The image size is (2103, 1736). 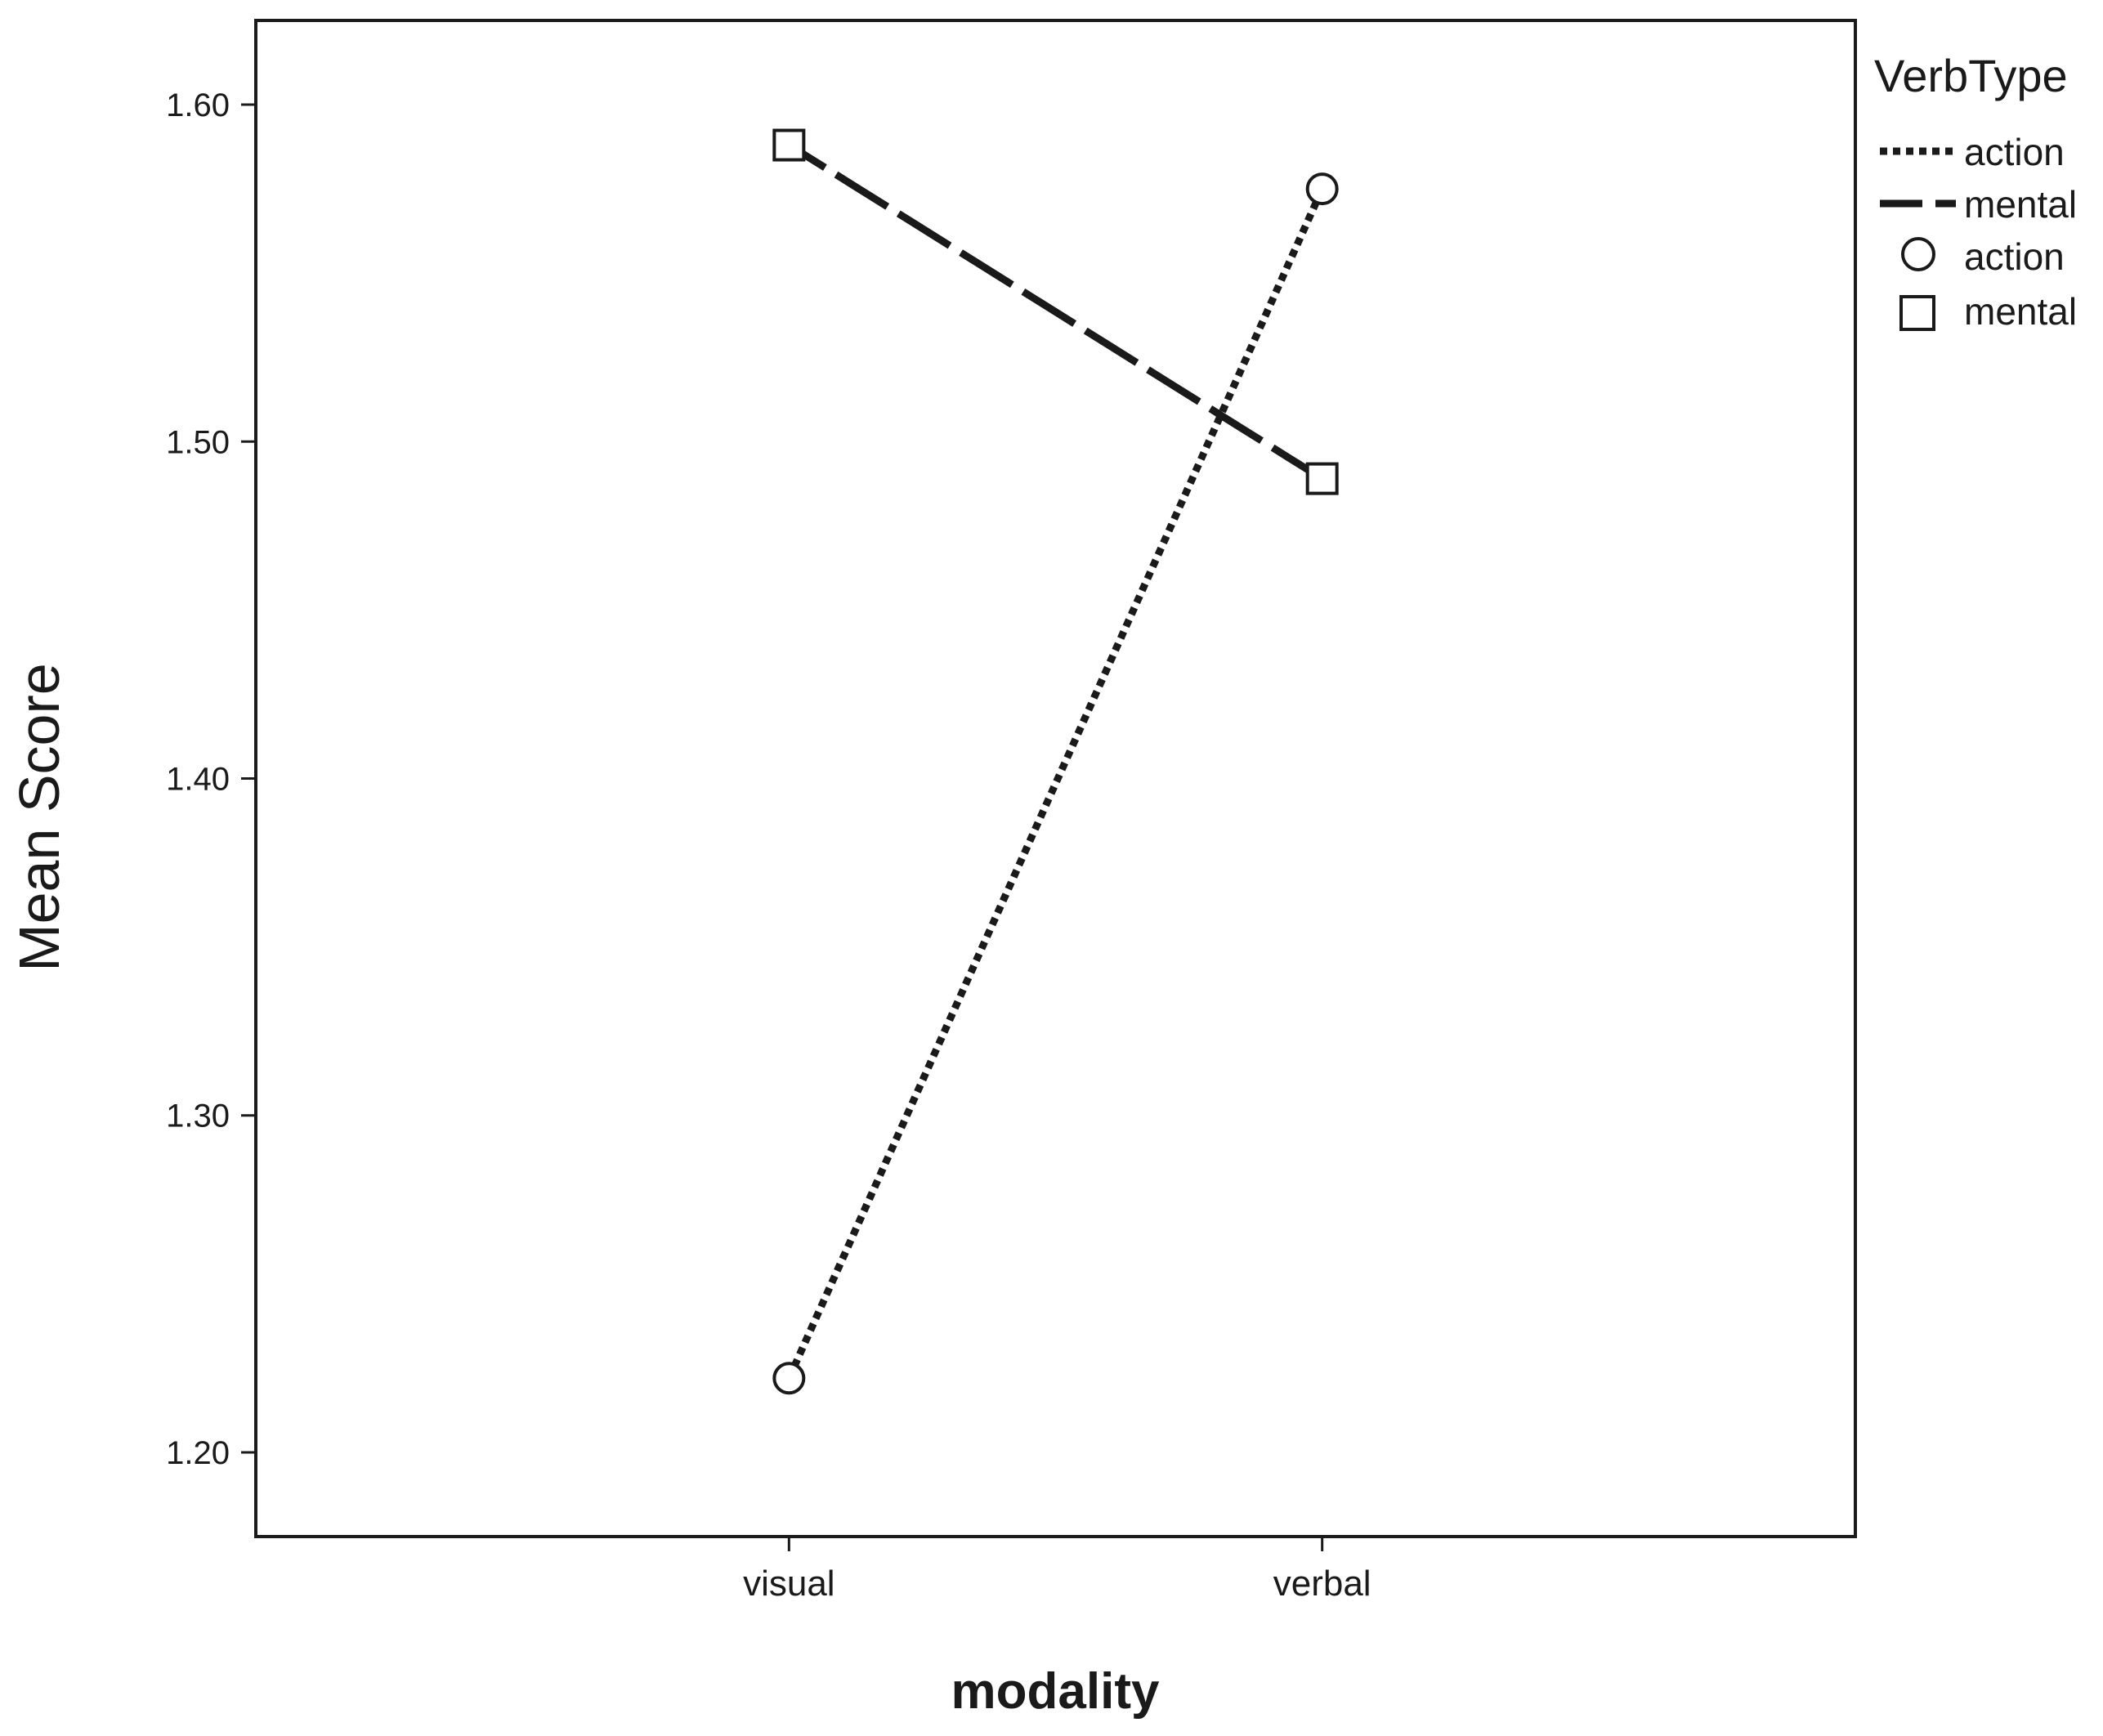 I want to click on legend-marker-mental-label: mental, so click(x=2020, y=311).